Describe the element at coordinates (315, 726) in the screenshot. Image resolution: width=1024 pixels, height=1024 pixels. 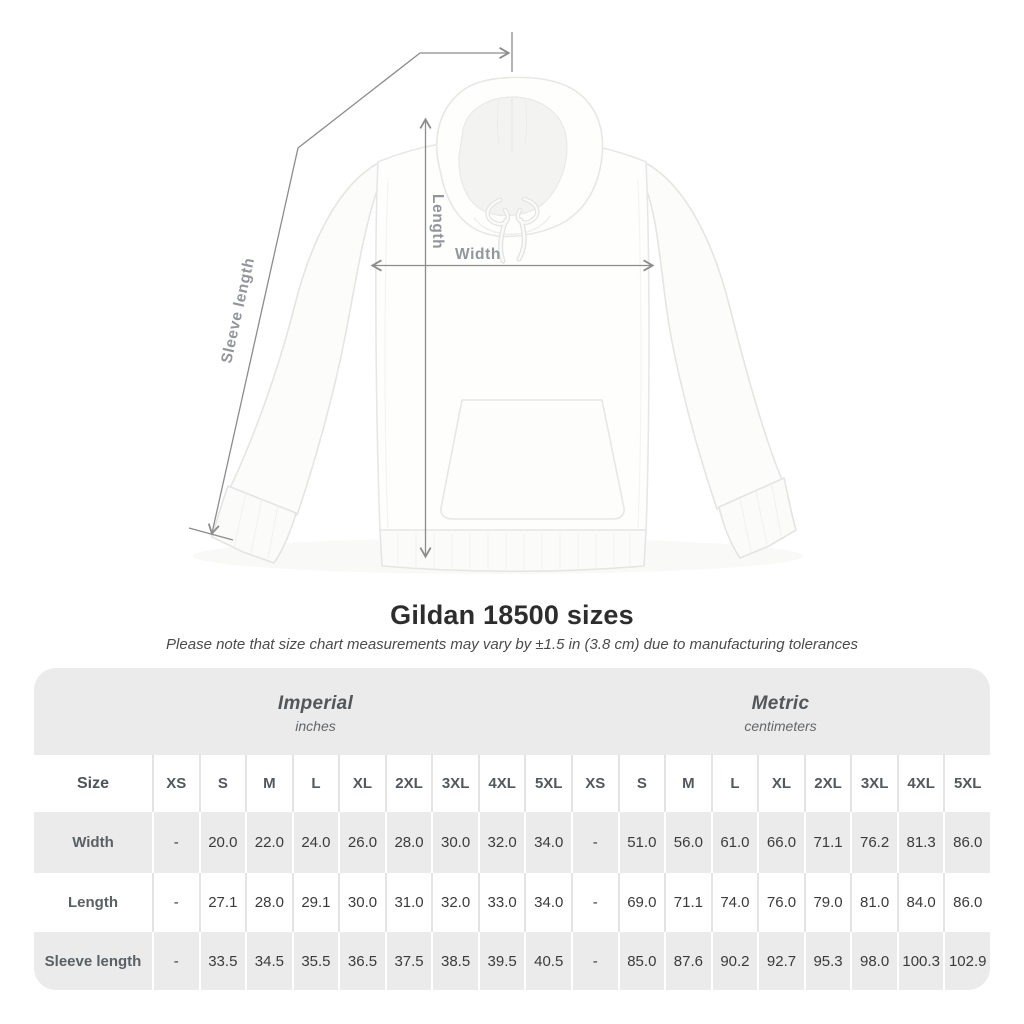
I see `unit-group-unit: inches` at that location.